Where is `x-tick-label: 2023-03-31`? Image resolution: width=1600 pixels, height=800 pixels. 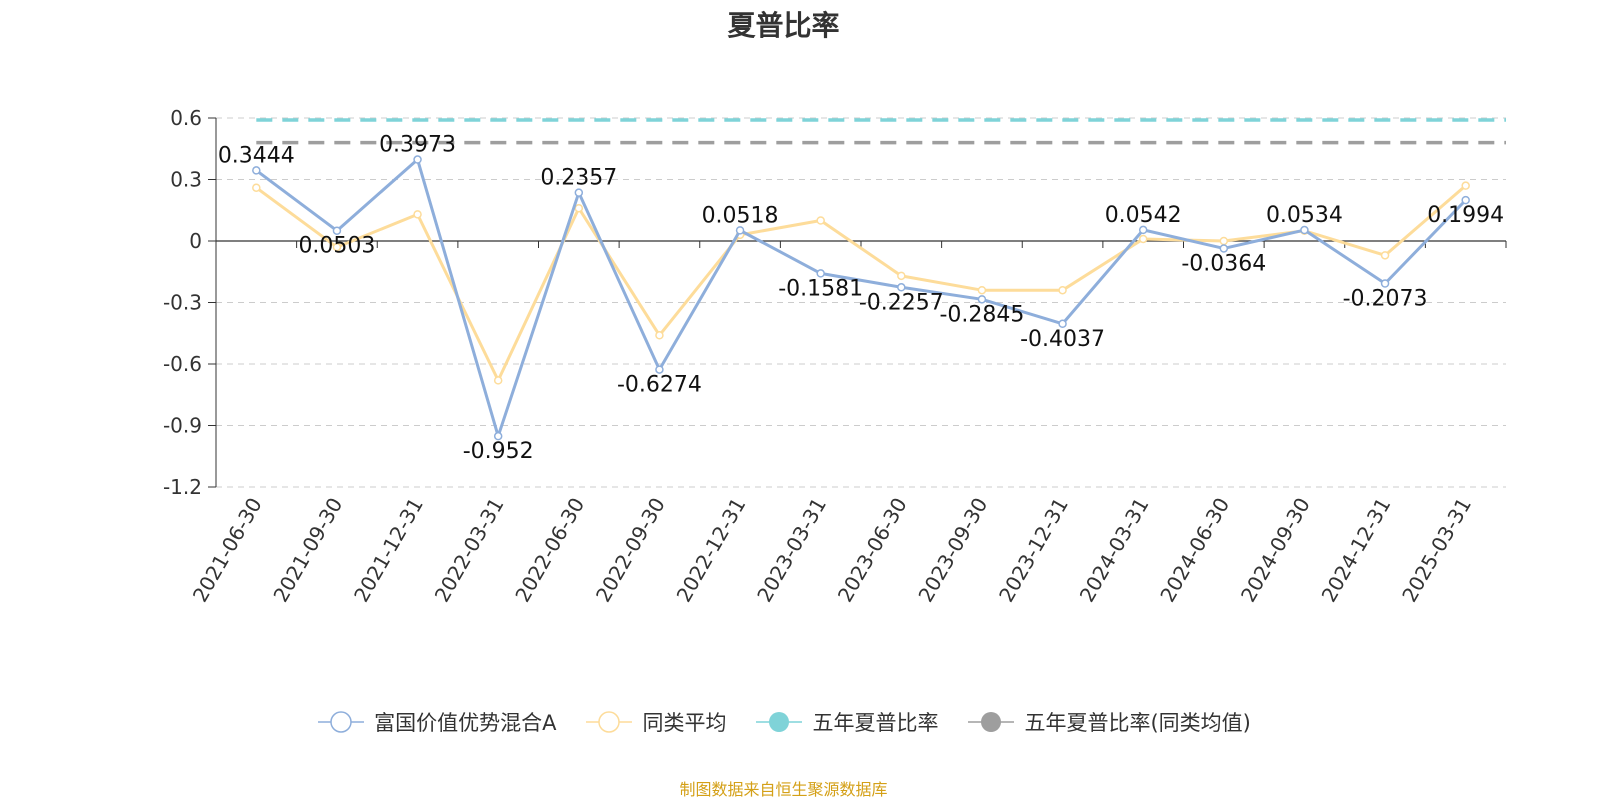
x-tick-label: 2023-03-31 is located at coordinates (791, 550).